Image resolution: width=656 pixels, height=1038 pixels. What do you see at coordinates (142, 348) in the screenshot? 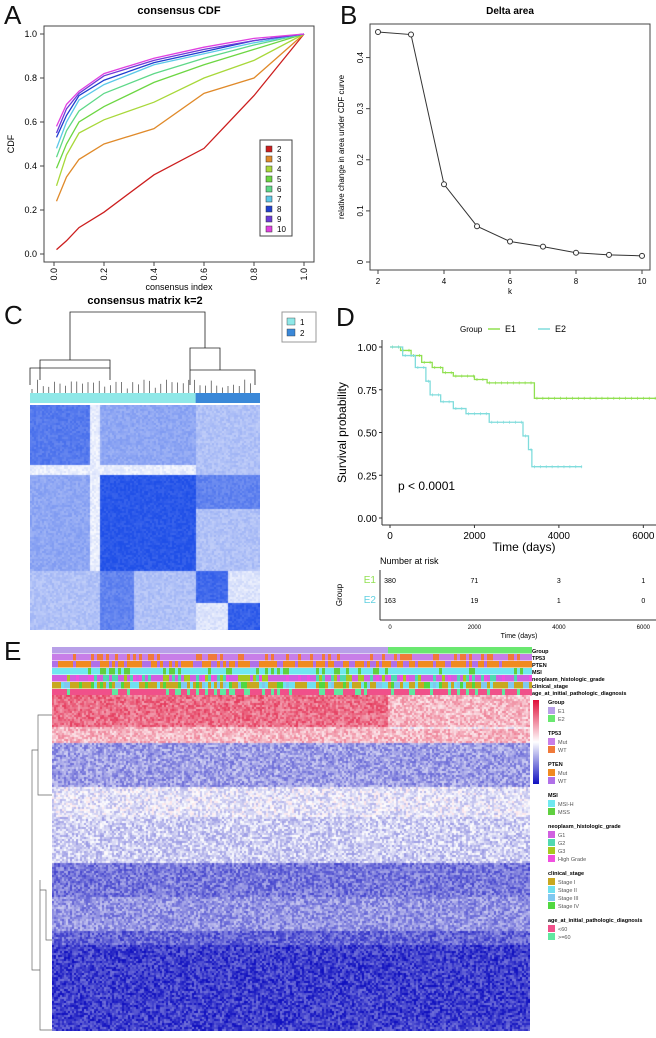
I see `dendrogram` at bounding box center [142, 348].